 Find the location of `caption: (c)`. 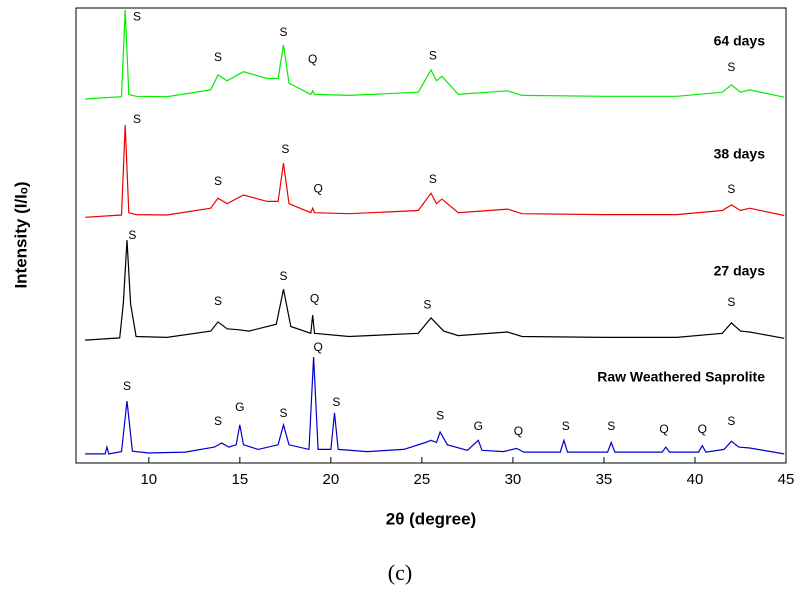

caption: (c) is located at coordinates (400, 572).